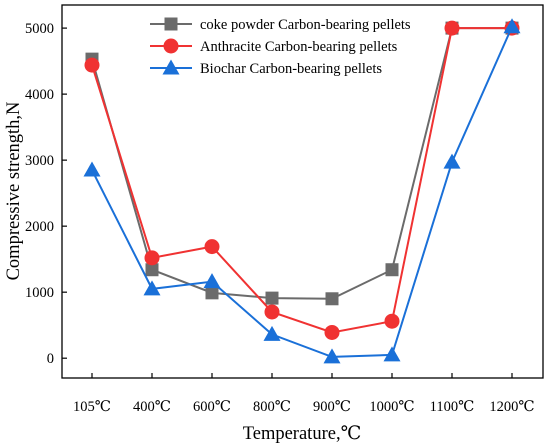  I want to click on x-tick-label: 800℃, so click(272, 407).